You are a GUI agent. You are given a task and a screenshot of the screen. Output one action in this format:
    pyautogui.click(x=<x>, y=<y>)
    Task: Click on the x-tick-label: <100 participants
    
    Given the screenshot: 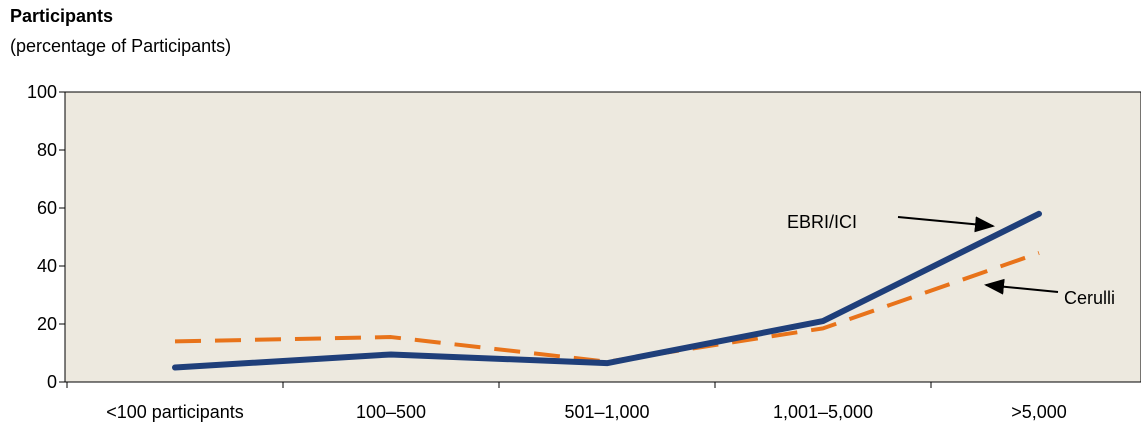 What is the action you would take?
    pyautogui.click(x=175, y=412)
    